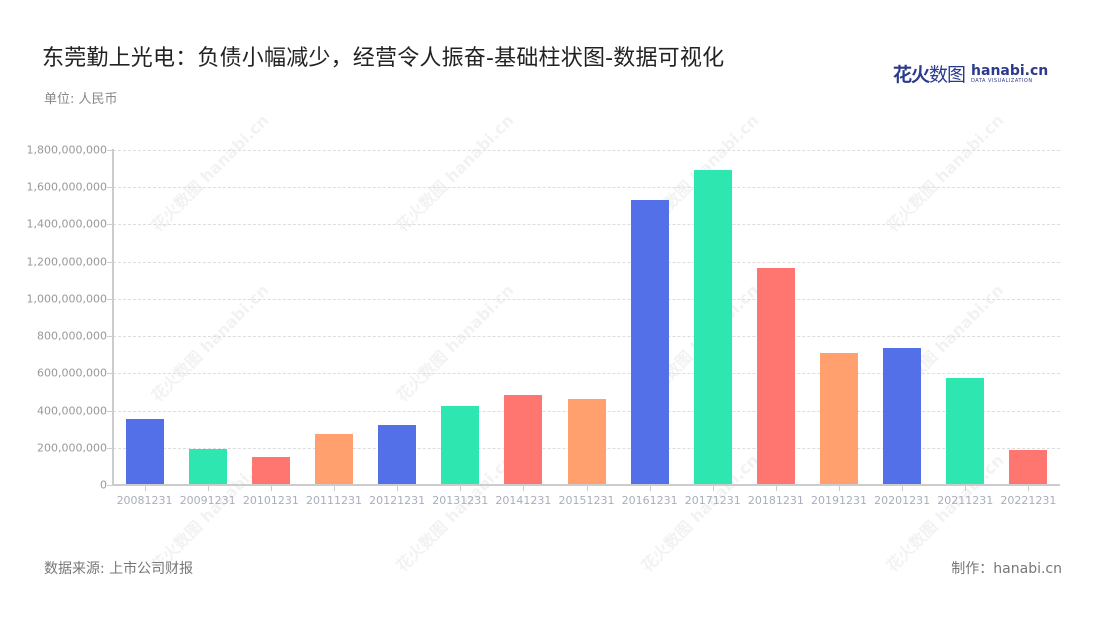 The image size is (1100, 620). Describe the element at coordinates (902, 500) in the screenshot. I see `x-tick-label: 20201231` at that location.